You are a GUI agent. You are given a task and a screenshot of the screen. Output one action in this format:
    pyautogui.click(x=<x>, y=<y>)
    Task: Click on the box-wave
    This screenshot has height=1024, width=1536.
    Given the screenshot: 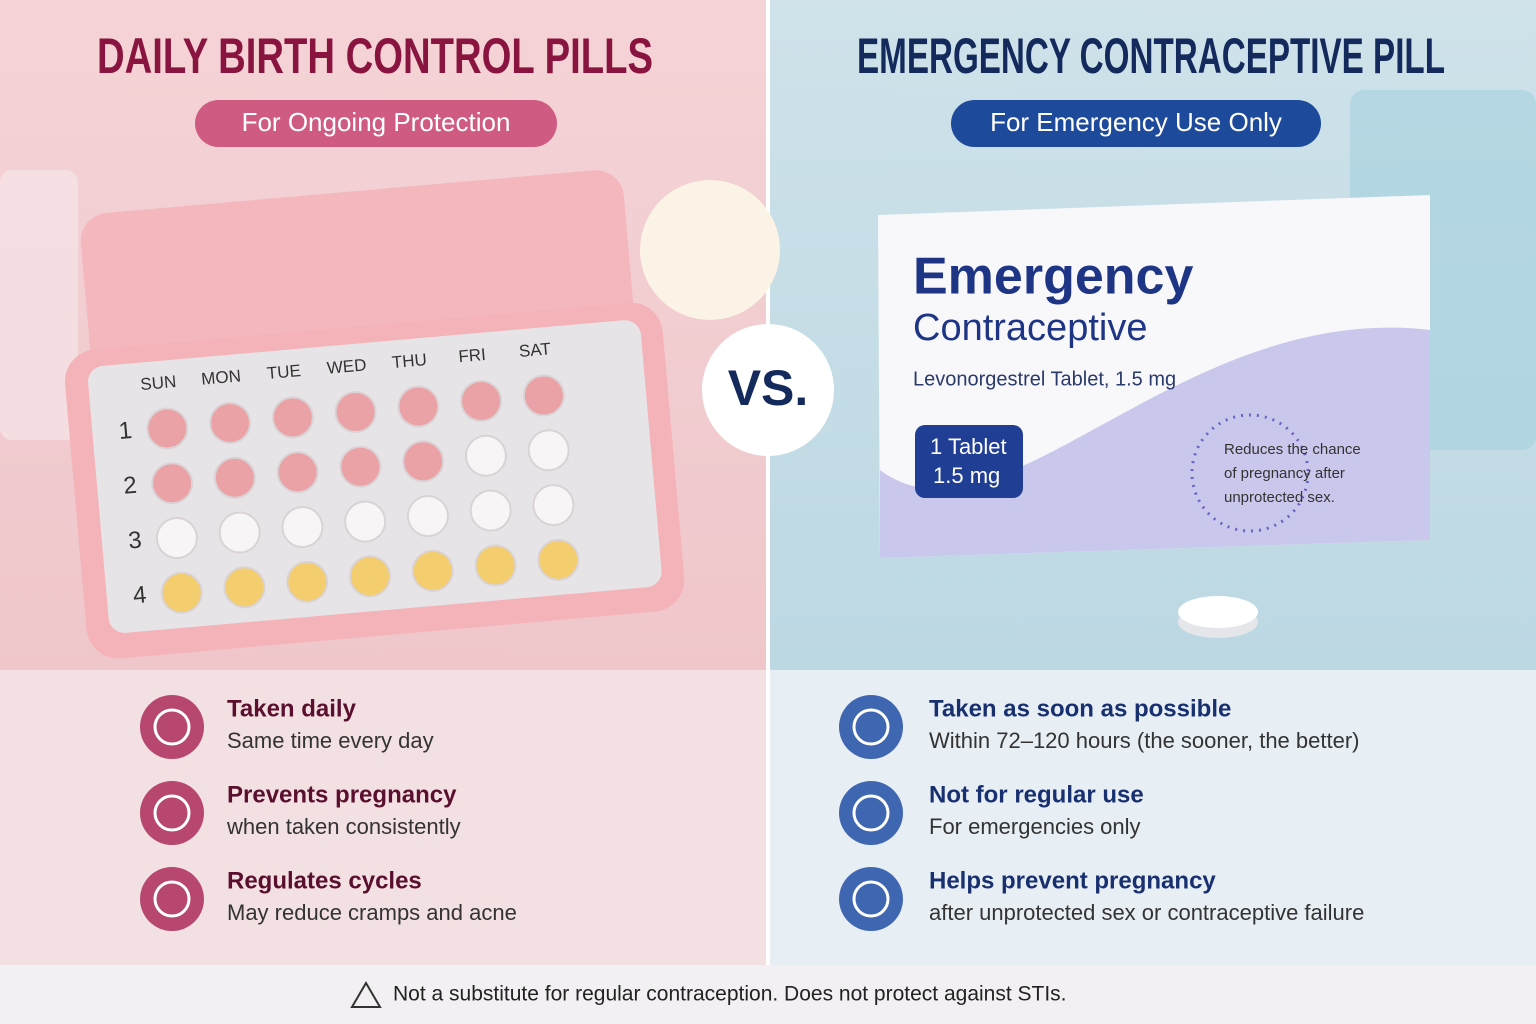 What is the action you would take?
    pyautogui.click(x=1155, y=442)
    